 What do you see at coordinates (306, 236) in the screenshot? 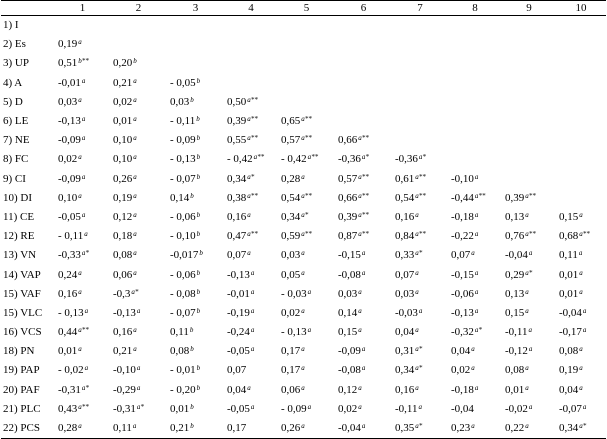
I see `table-cell: 0,59a**` at bounding box center [306, 236].